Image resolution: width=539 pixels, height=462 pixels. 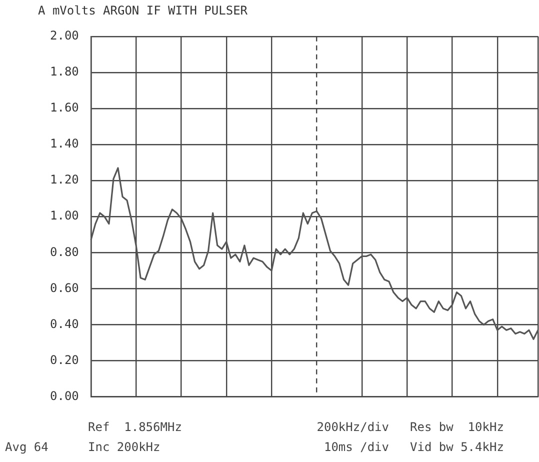 I want to click on text: 10ms /div, so click(x=356, y=447).